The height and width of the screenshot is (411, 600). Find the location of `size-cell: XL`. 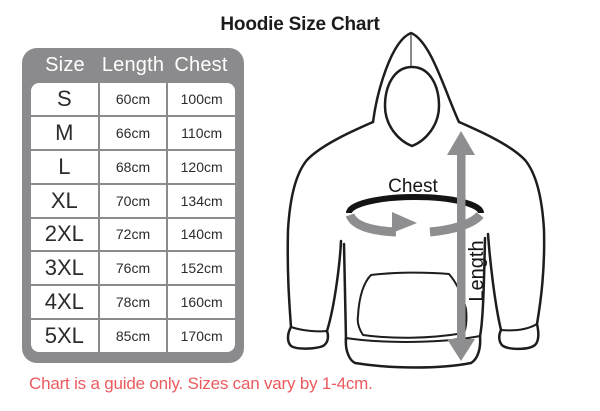

size-cell: XL is located at coordinates (64, 200).